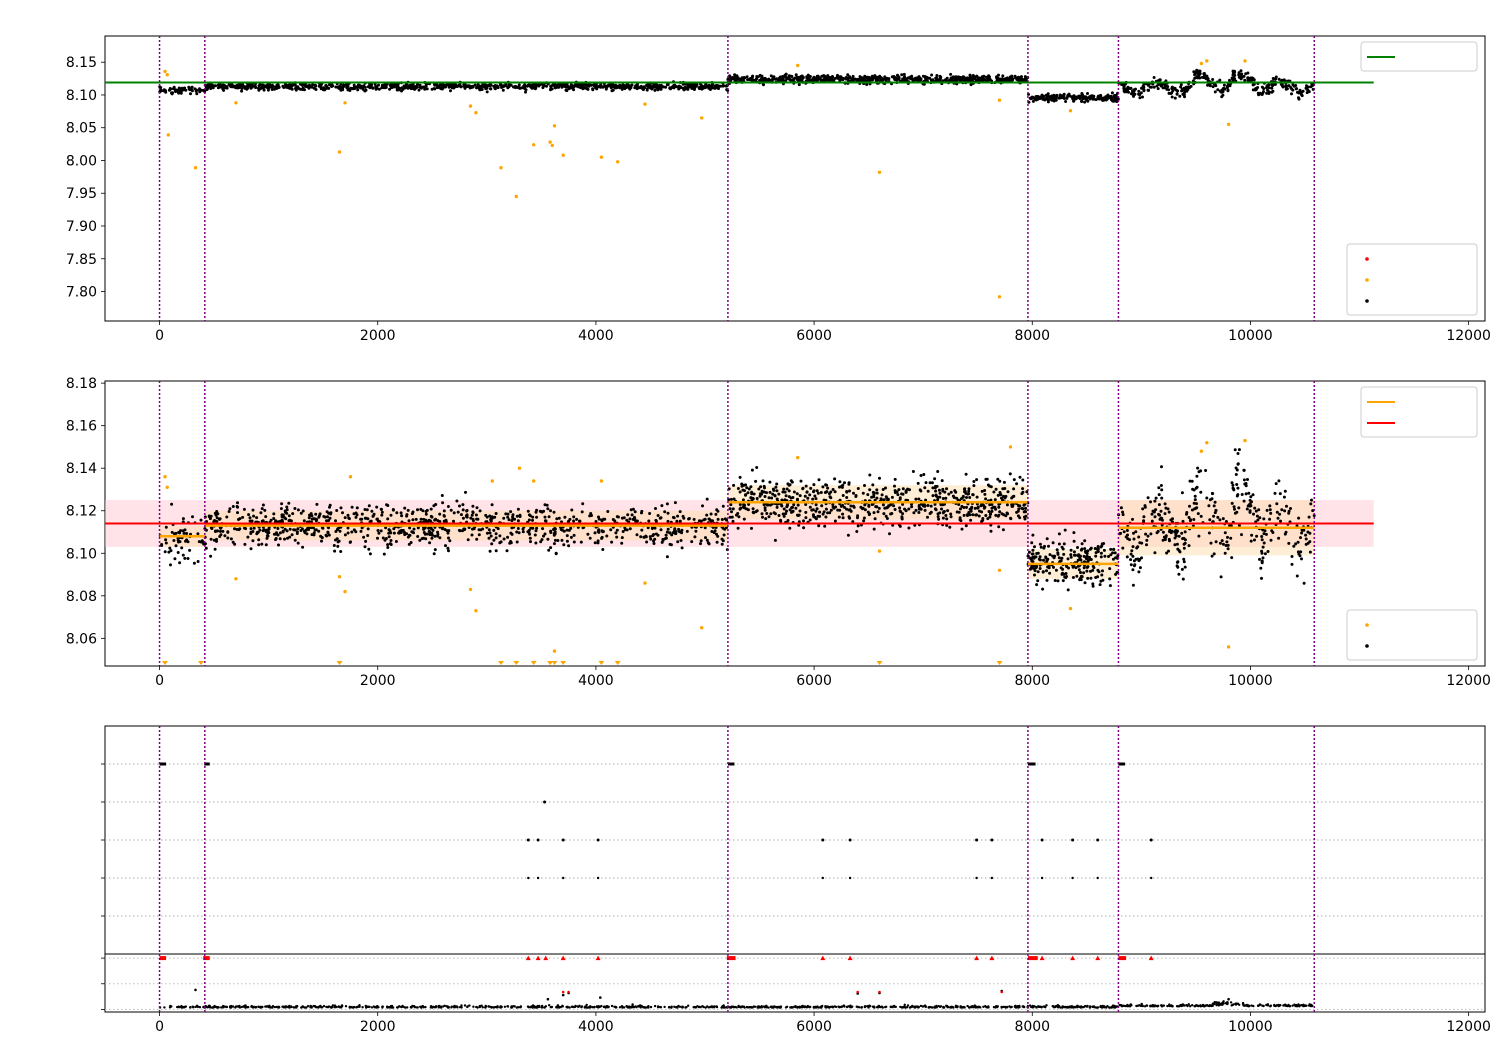 The height and width of the screenshot is (1050, 1500). What do you see at coordinates (1367, 301) in the screenshot?
I see `legend-dot-marker` at bounding box center [1367, 301].